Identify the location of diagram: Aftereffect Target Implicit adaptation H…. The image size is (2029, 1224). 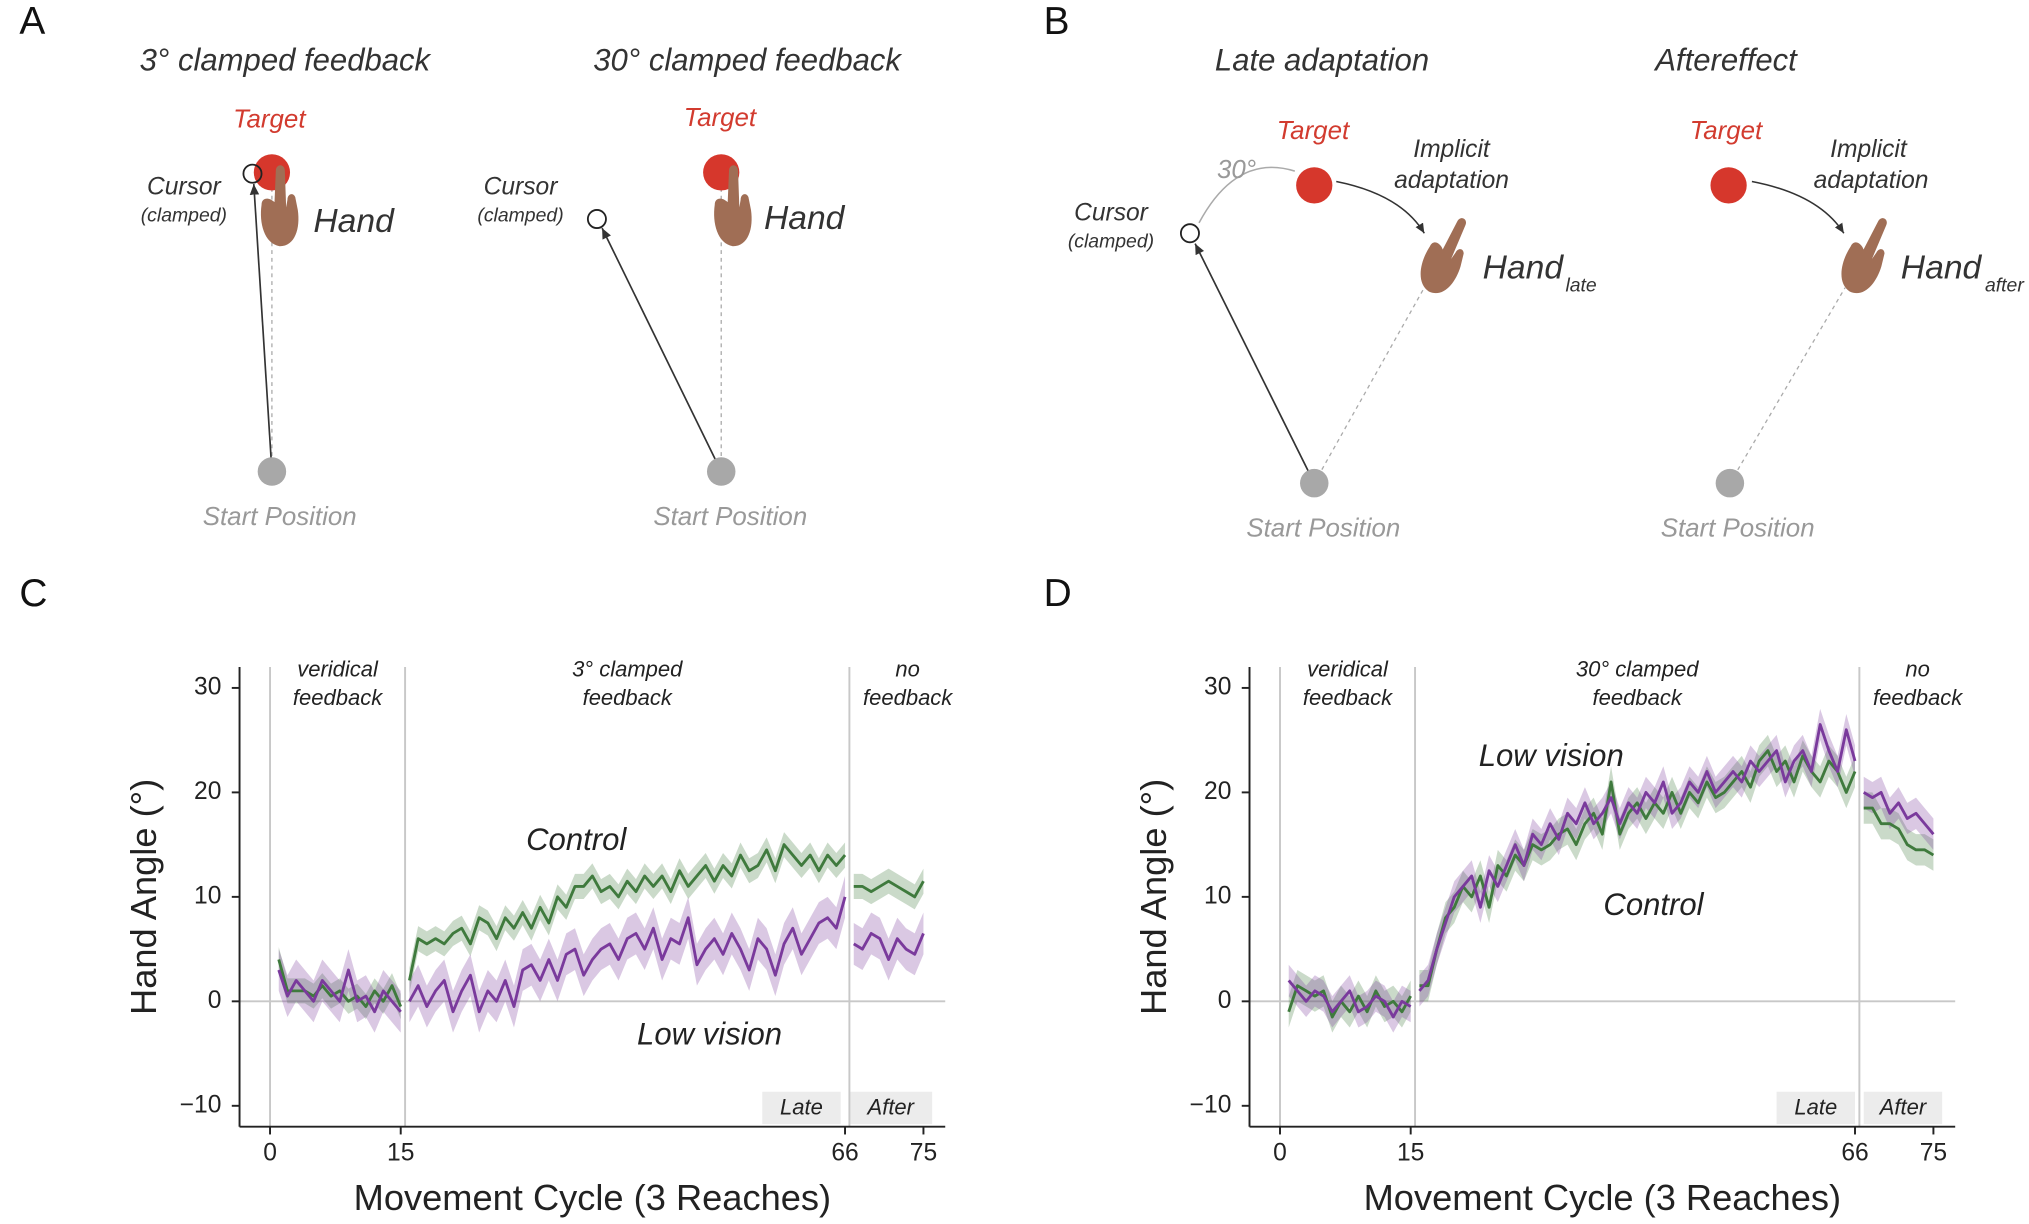
(1839, 293).